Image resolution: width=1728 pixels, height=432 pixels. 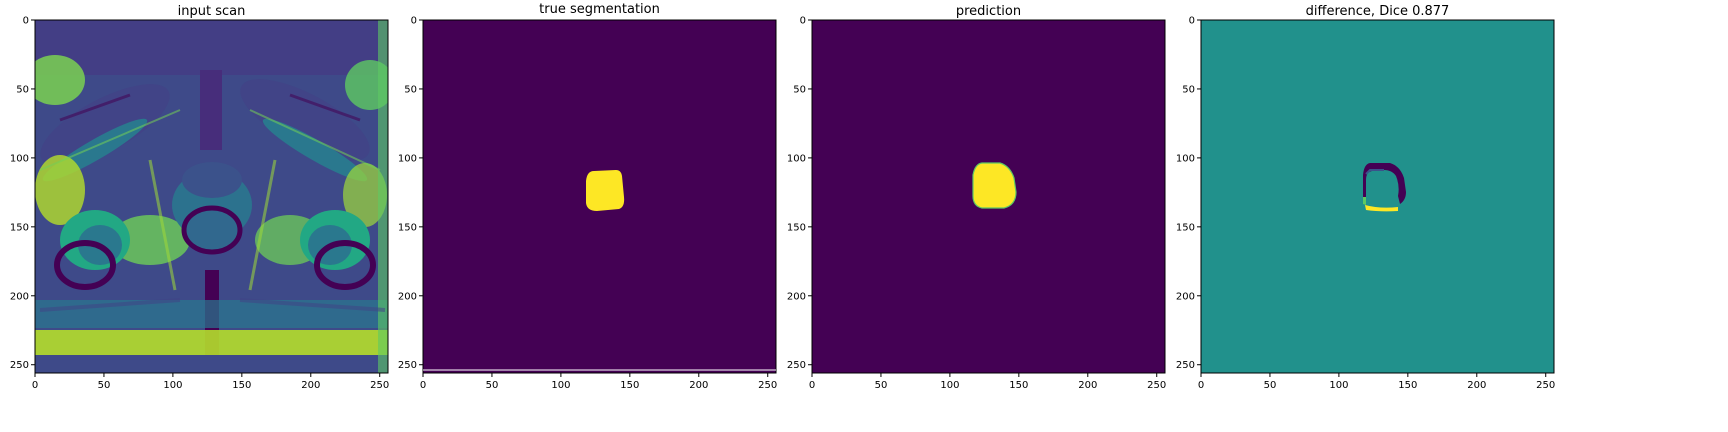 I want to click on panel-title: true segmentation, so click(x=599, y=9).